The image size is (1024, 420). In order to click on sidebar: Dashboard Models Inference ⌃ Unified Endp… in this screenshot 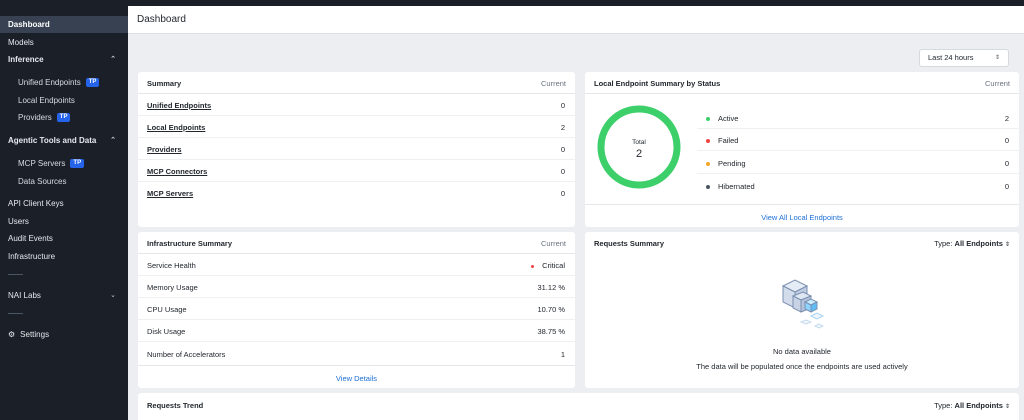, I will do `click(64, 213)`.